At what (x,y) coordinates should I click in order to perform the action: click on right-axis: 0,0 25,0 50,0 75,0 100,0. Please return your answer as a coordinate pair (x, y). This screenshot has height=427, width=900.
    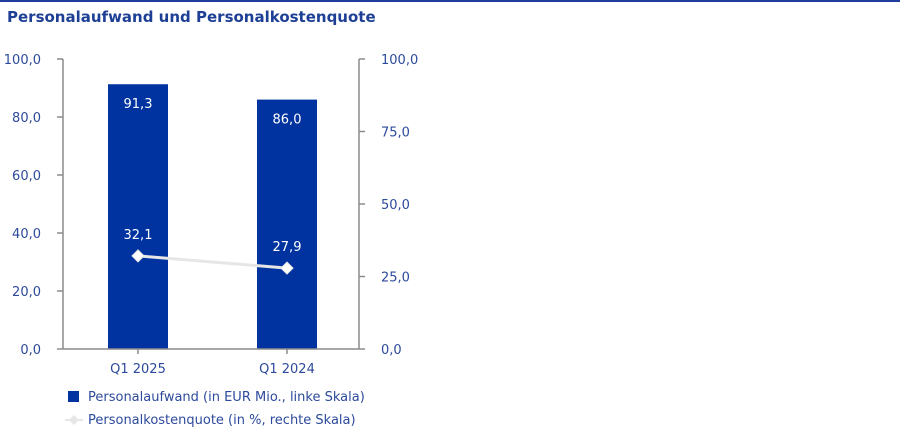
    Looking at the image, I should click on (388, 205).